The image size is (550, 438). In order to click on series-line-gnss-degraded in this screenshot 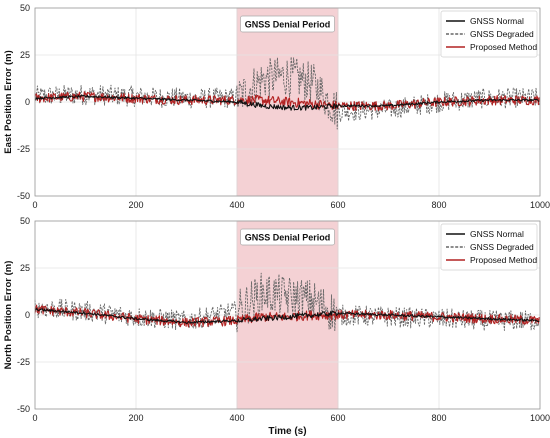, I will do `click(287, 302)`.